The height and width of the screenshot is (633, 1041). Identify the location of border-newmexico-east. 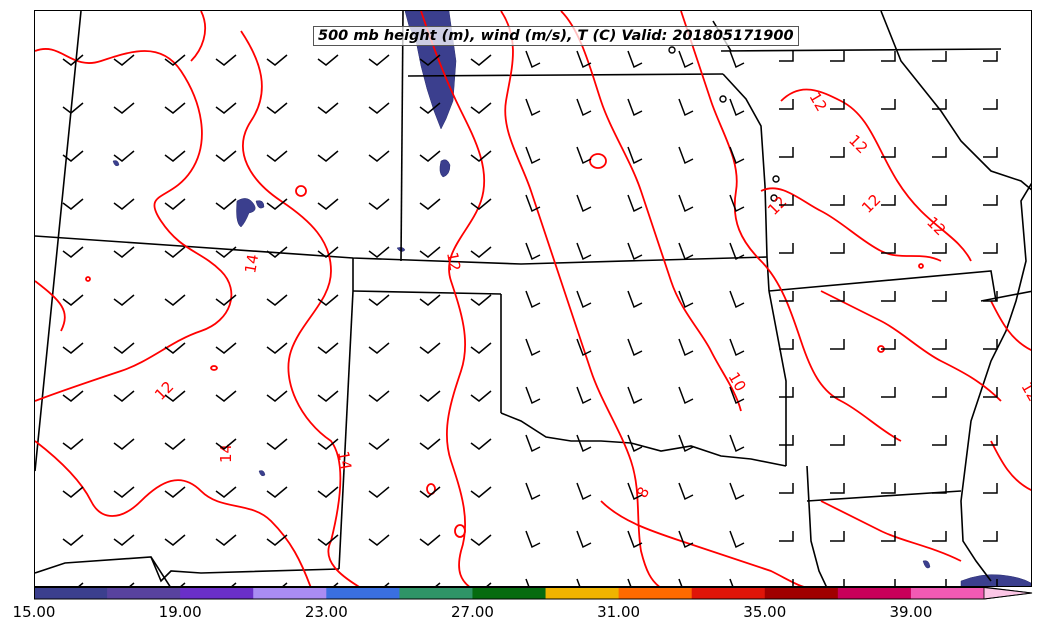
(346, 430).